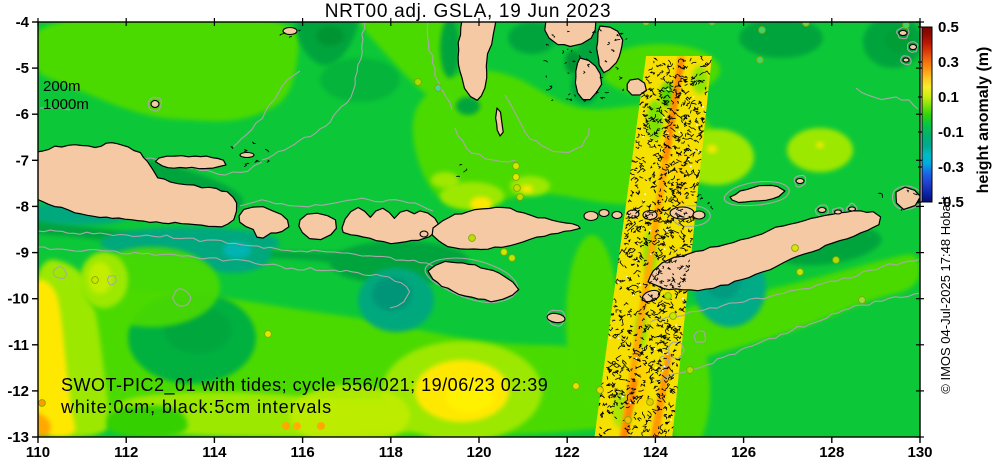 The image size is (992, 466). I want to click on svg-text: -11, so click(18, 345).